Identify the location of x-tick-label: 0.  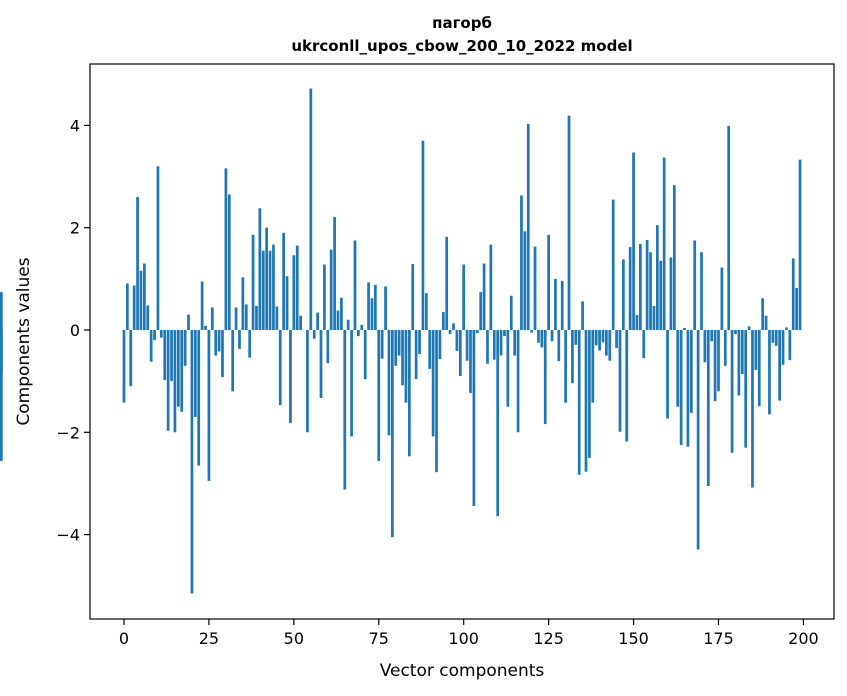
(124, 638).